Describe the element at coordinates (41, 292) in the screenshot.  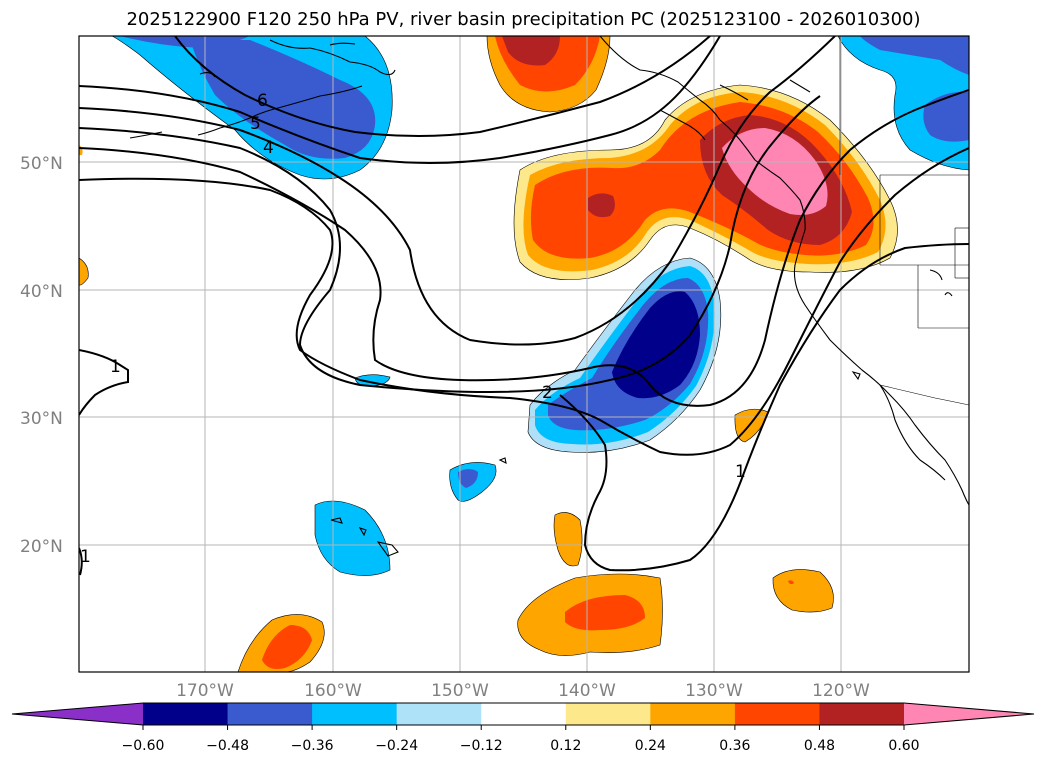
I see `lat-label-40n: 40°N` at that location.